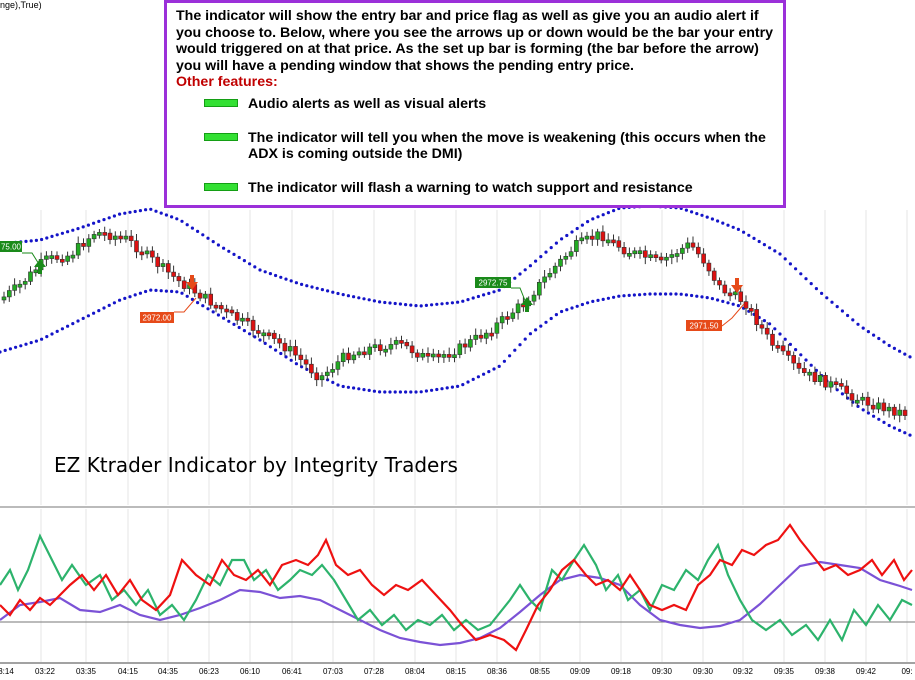 This screenshot has width=915, height=680. Describe the element at coordinates (743, 671) in the screenshot. I see `time-tick-label: 09:32` at that location.